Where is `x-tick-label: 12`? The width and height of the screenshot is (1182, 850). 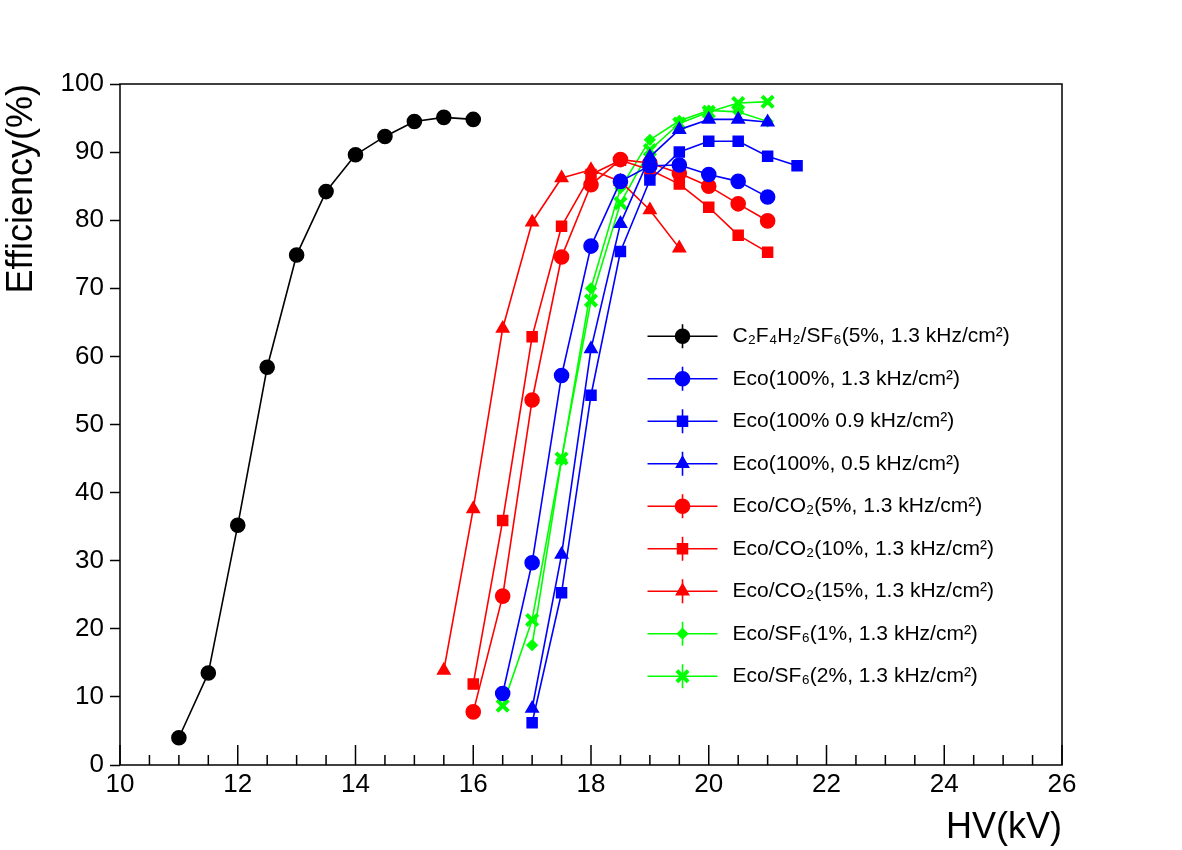 x-tick-label: 12 is located at coordinates (238, 782).